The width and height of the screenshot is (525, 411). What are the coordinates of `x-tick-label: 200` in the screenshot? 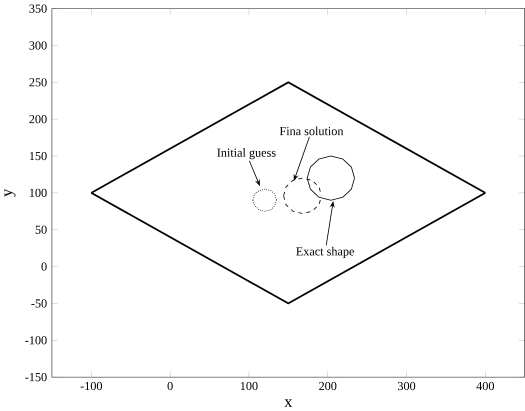 It's located at (327, 386).